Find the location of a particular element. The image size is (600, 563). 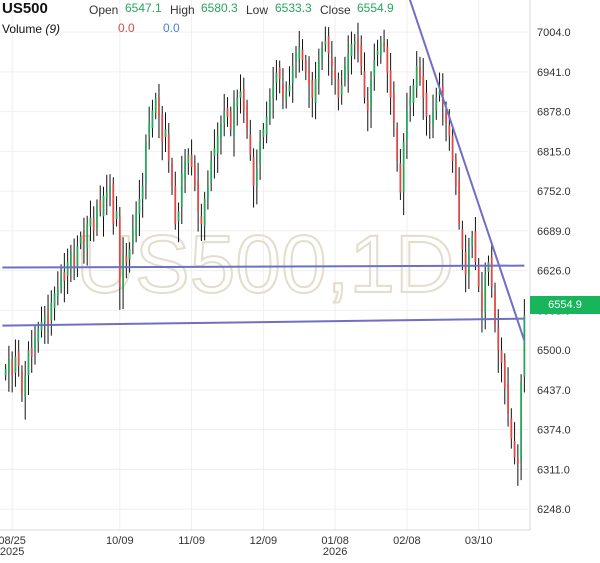

time-tick-label: 08/25 is located at coordinates (13, 541).